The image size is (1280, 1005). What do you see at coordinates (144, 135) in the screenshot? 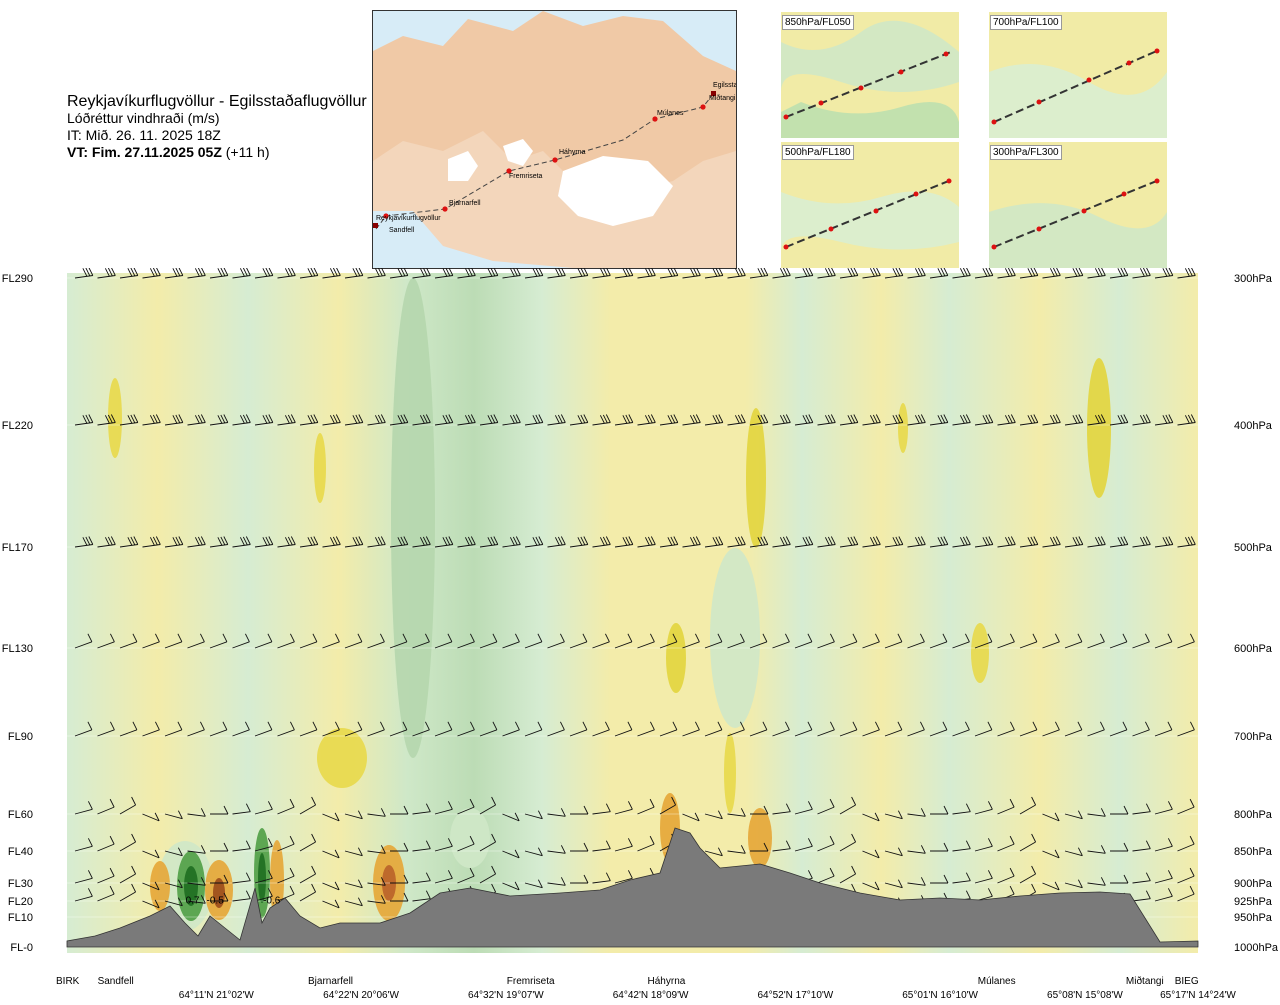
I see `issue-time: IT: Mið. 26. 11. 2025 18Z` at bounding box center [144, 135].